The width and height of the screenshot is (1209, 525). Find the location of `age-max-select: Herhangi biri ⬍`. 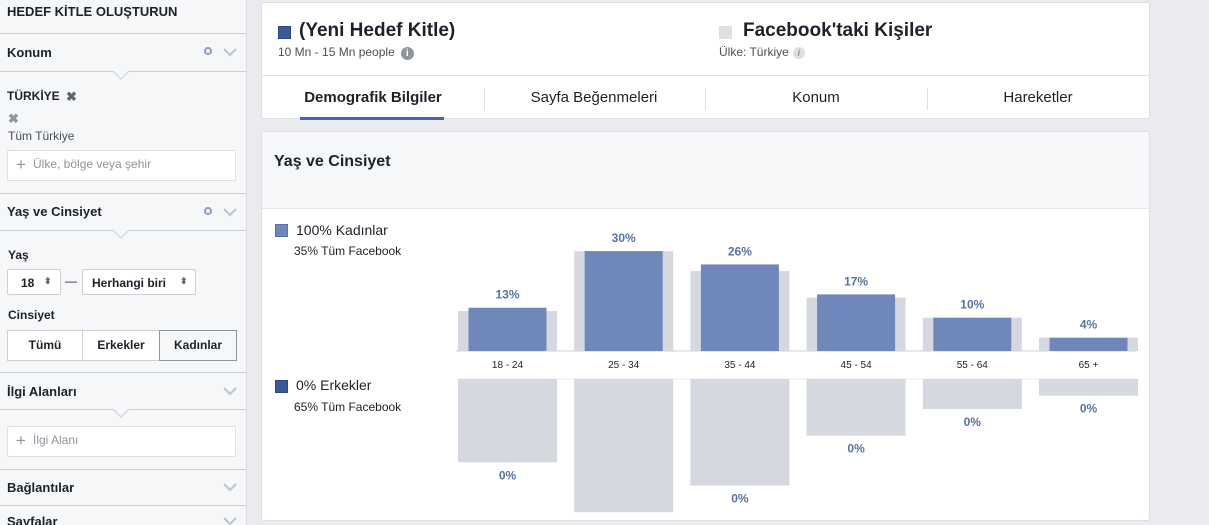

age-max-select: Herhangi biri ⬍ is located at coordinates (139, 282).